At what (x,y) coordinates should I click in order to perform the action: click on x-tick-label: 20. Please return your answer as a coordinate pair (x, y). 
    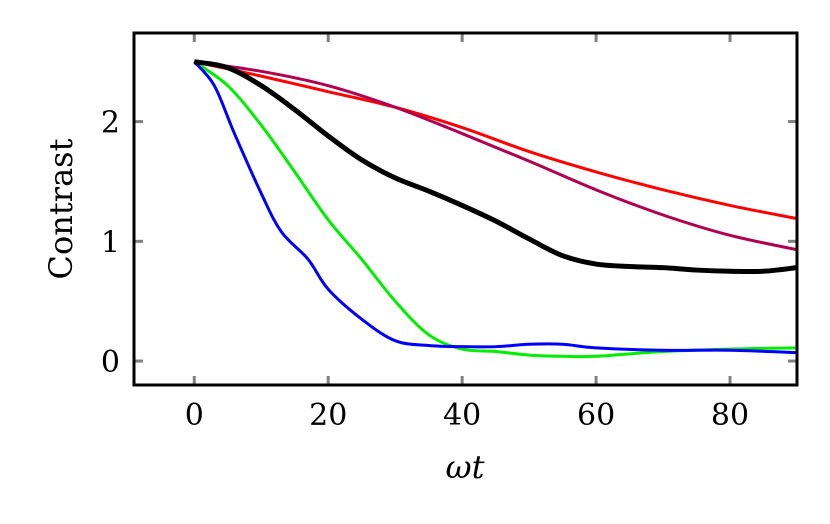
    Looking at the image, I should click on (328, 415).